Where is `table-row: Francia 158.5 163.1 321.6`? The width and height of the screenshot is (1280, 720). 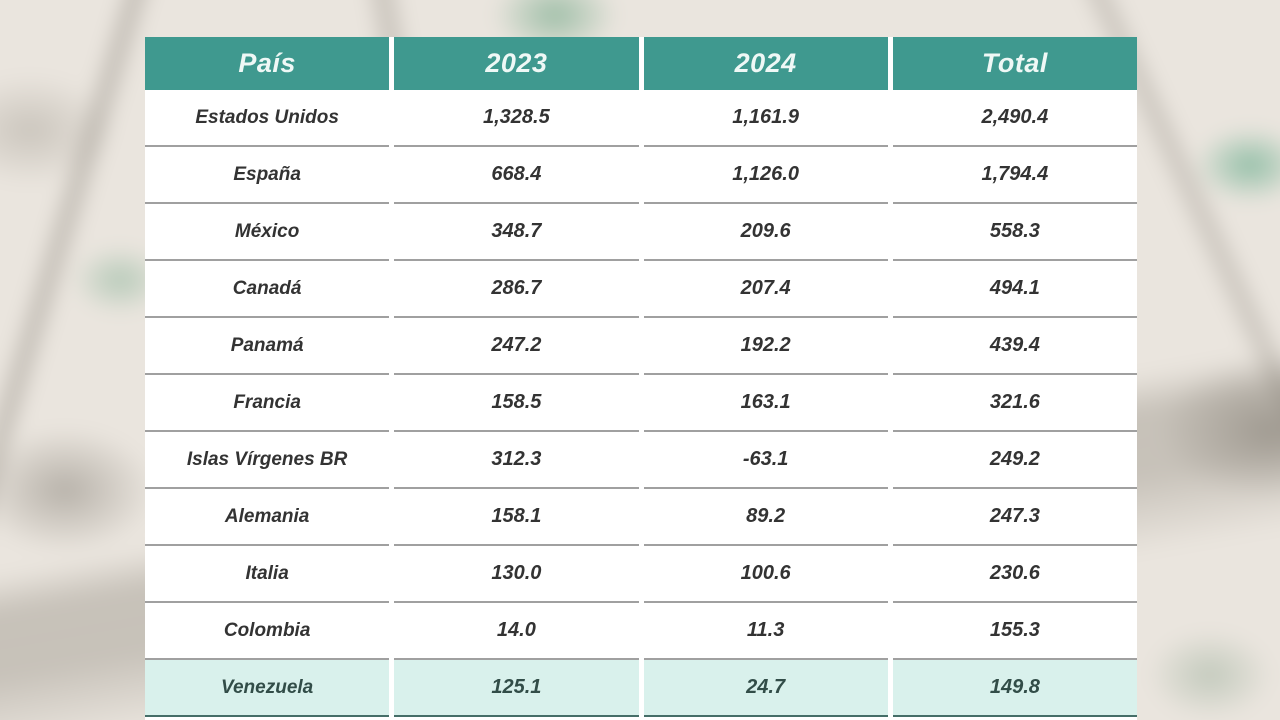 table-row: Francia 158.5 163.1 321.6 is located at coordinates (641, 403).